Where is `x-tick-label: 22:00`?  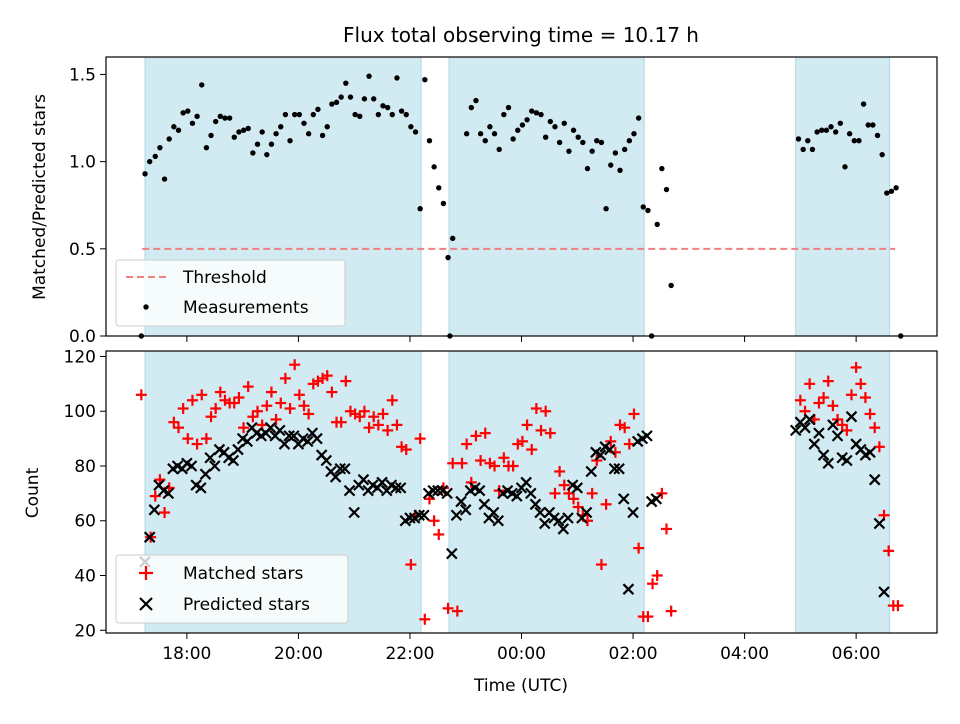
x-tick-label: 22:00 is located at coordinates (409, 654).